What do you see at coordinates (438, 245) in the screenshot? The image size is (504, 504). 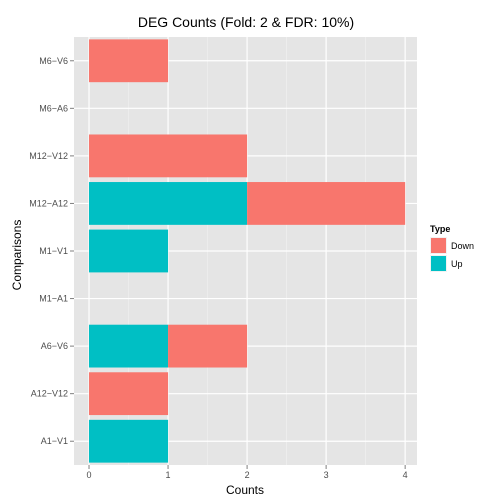 I see `legend-swatch-down` at bounding box center [438, 245].